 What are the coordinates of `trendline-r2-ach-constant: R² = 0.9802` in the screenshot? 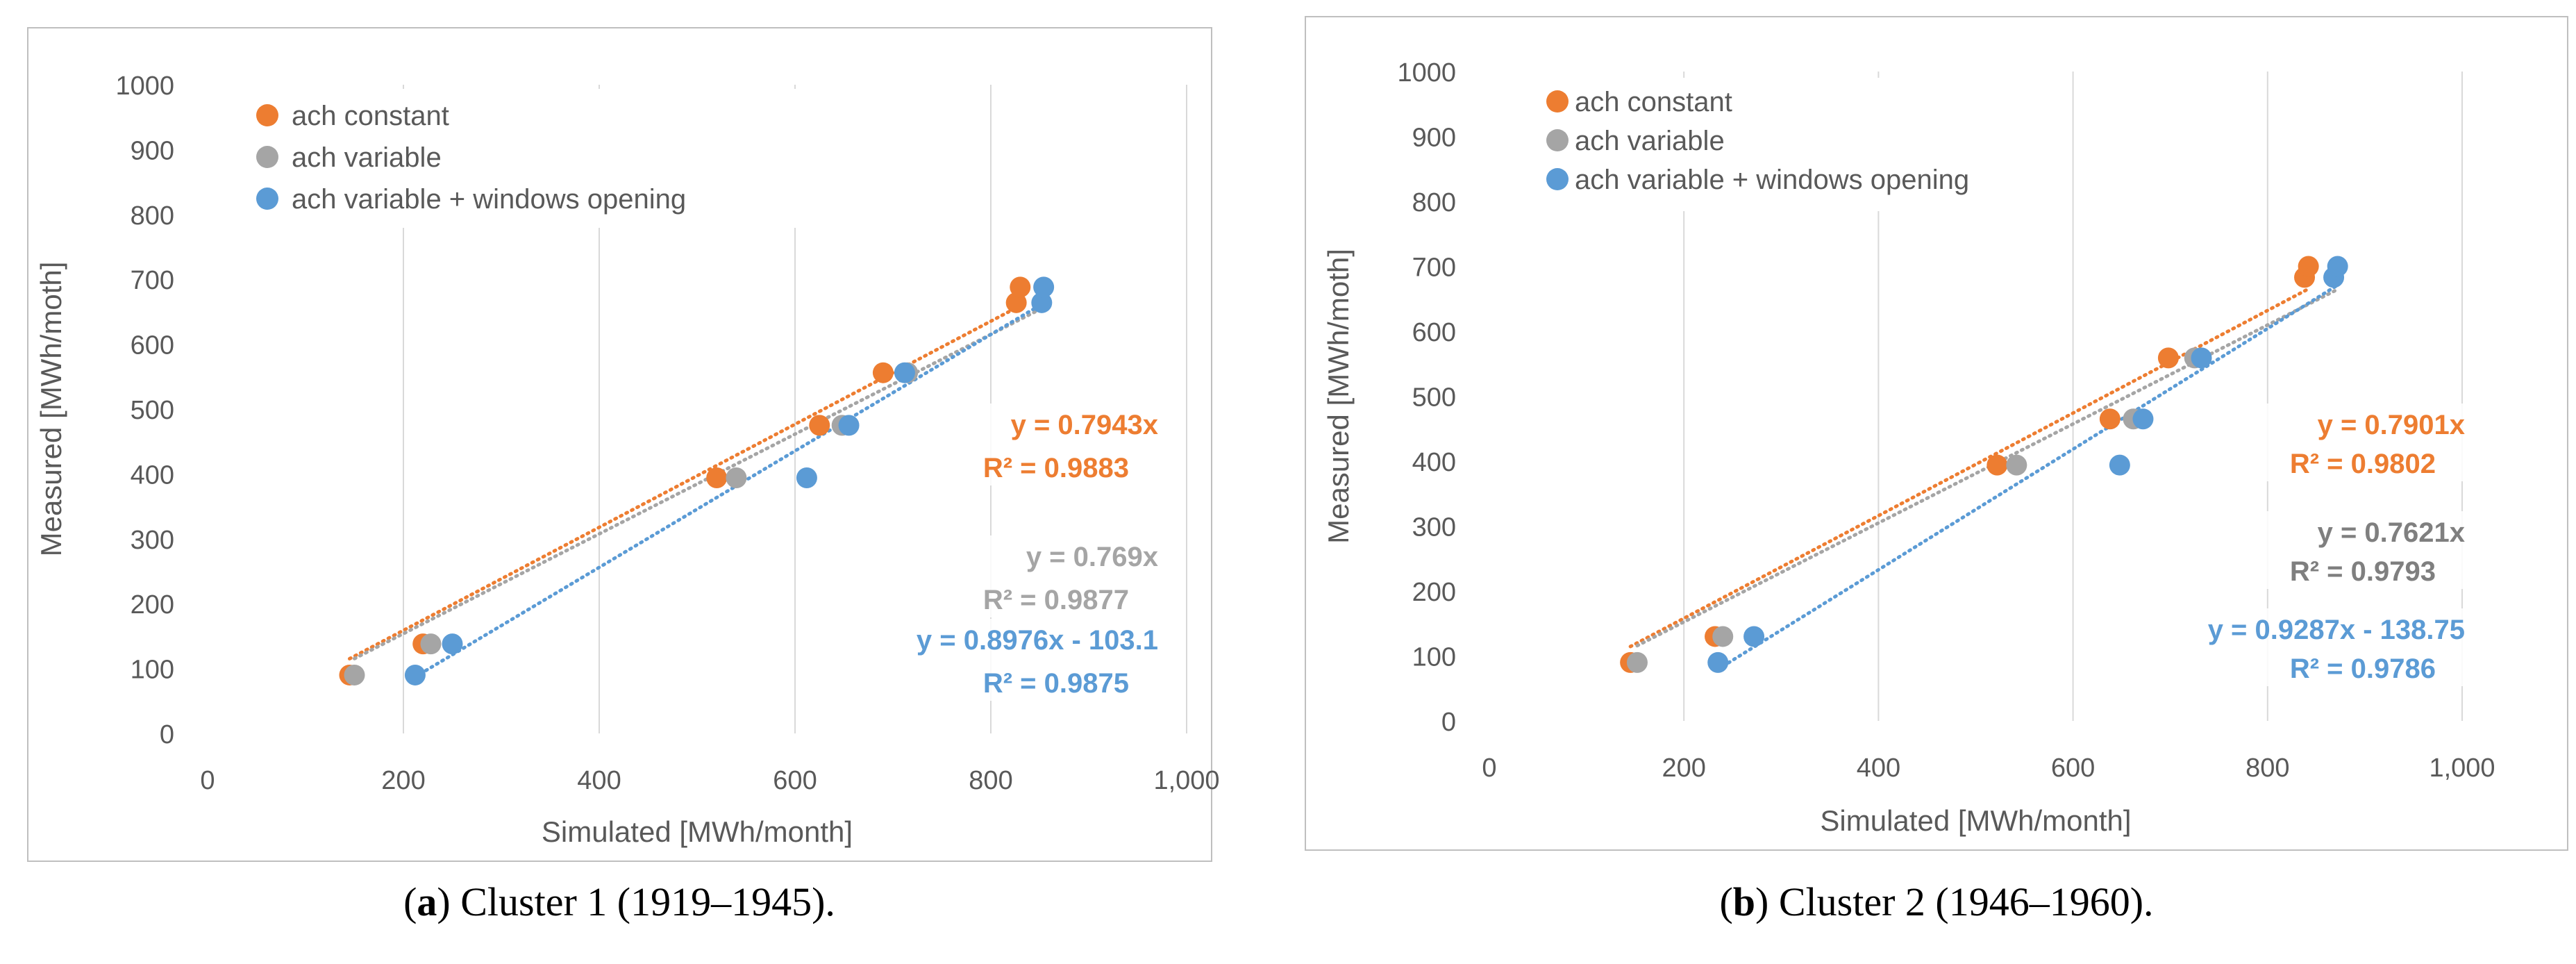 It's located at (2363, 464).